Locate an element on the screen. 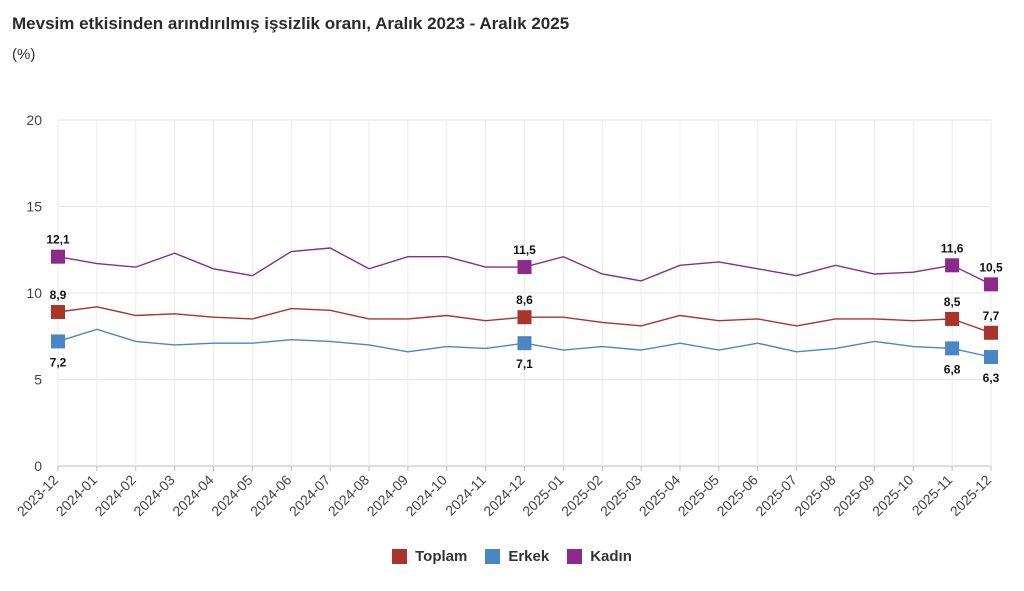 The width and height of the screenshot is (1024, 591). legend: Toplam Erkek Kadın is located at coordinates (512, 556).